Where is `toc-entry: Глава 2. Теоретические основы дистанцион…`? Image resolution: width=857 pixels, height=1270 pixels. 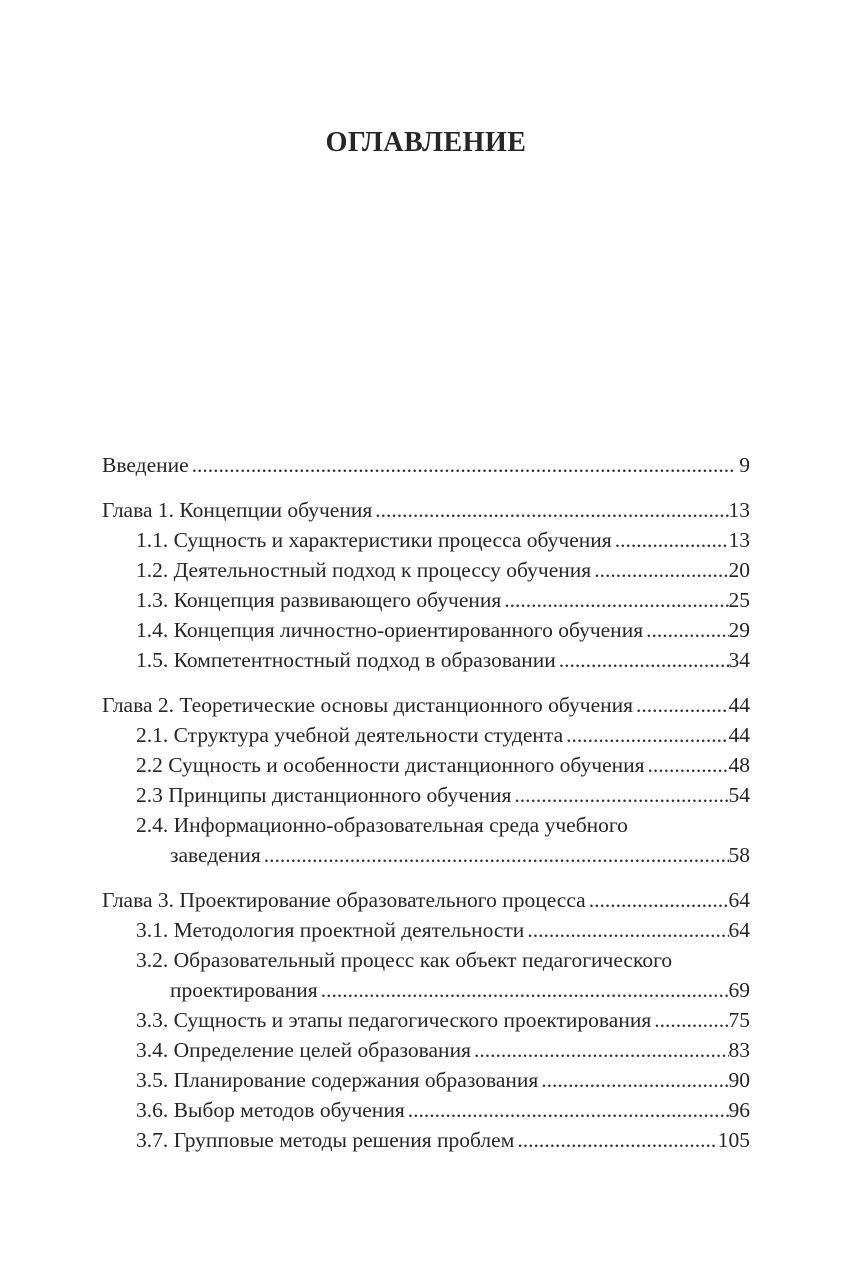
toc-entry: Глава 2. Теоретические основы дистанцион… is located at coordinates (426, 705).